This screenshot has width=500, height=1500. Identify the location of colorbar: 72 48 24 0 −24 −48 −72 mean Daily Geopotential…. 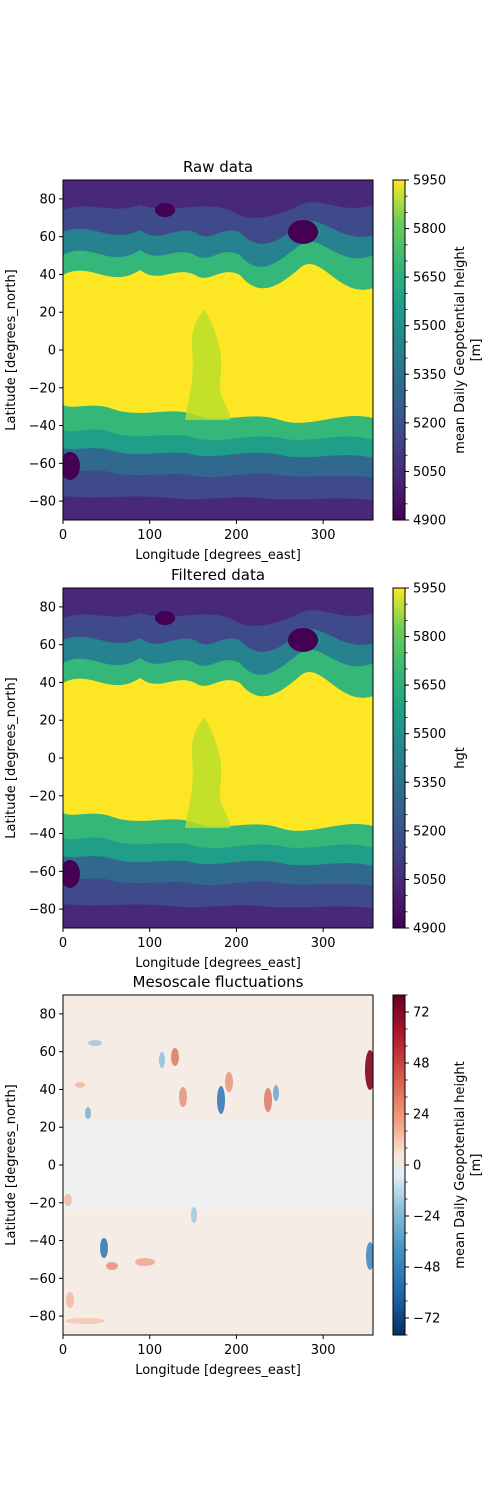
(438, 1165).